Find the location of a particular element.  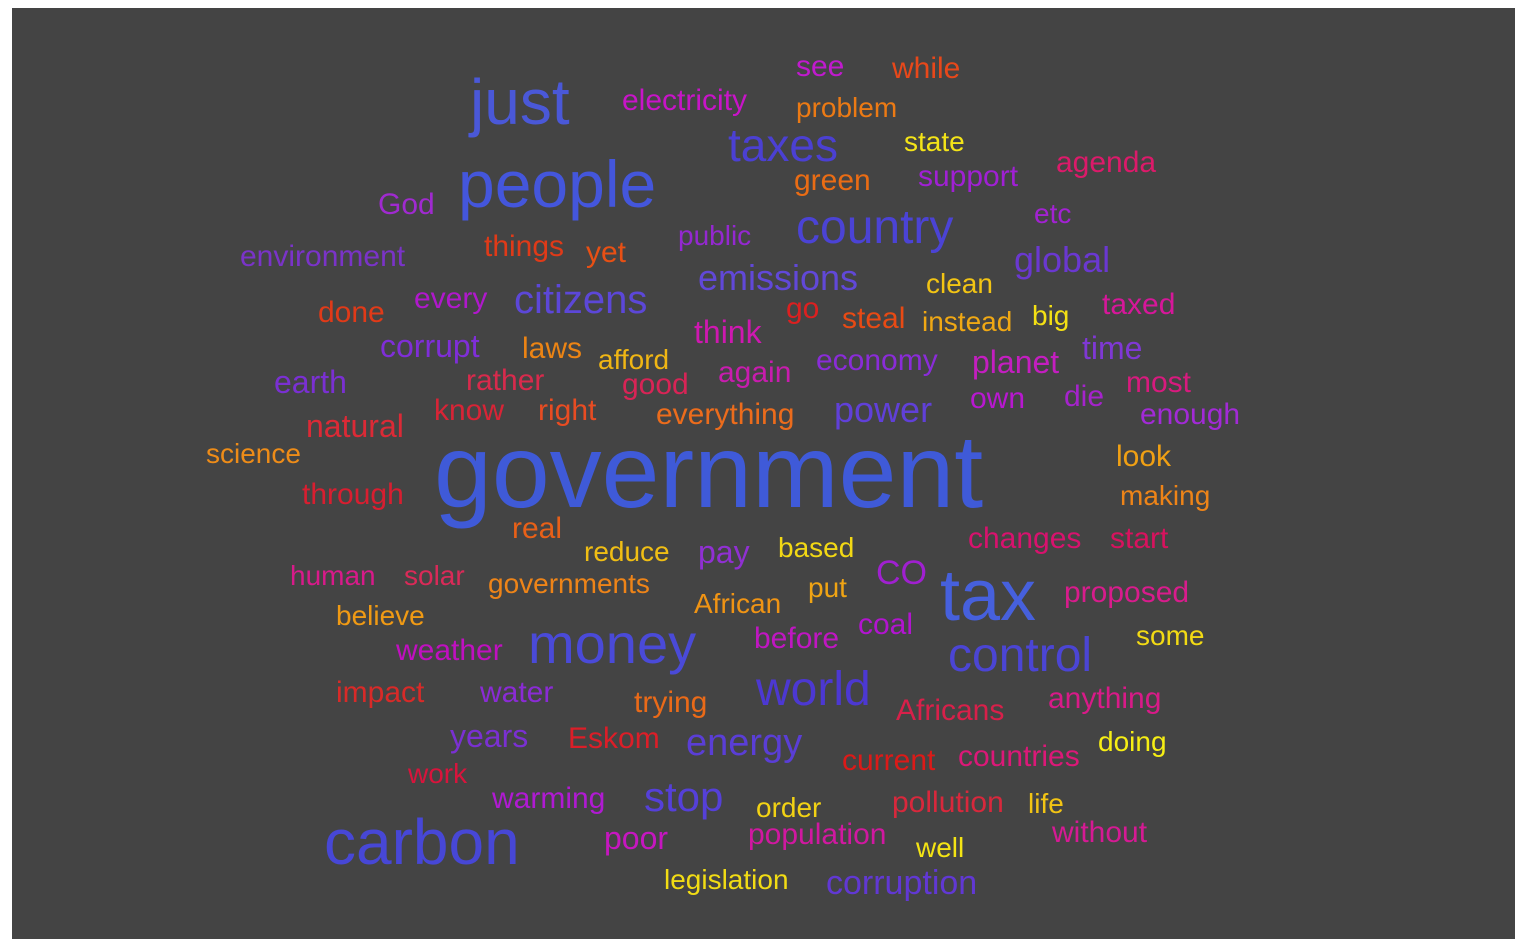

word-everything: everything is located at coordinates (725, 414).